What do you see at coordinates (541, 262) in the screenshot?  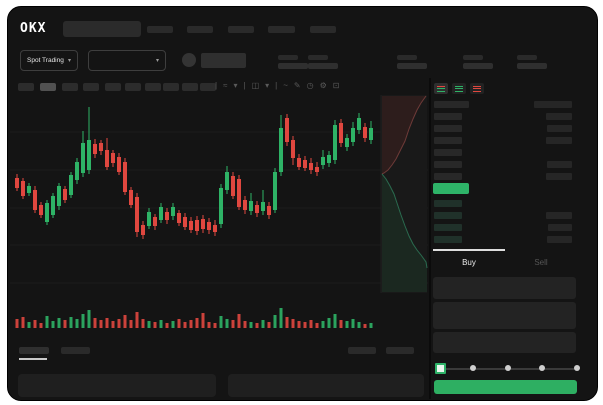 I see `tab-sell: Sell` at bounding box center [541, 262].